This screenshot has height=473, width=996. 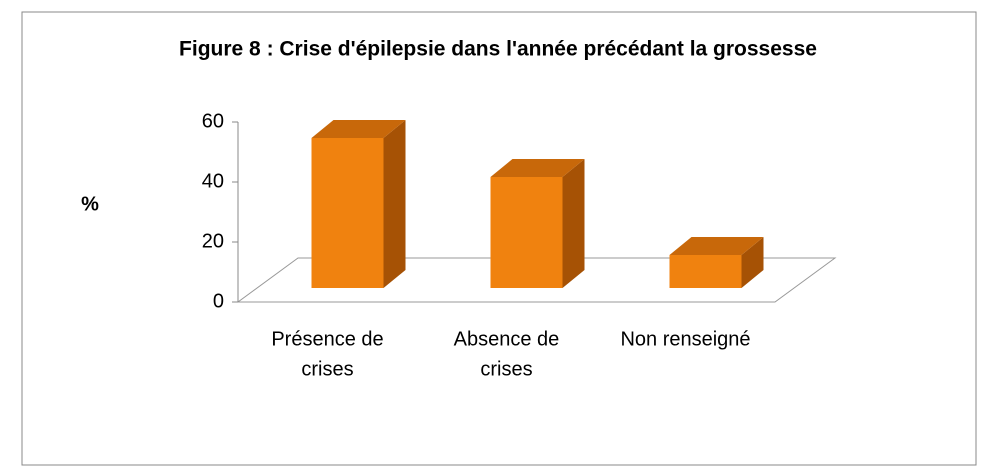 I want to click on floor, so click(x=536, y=280).